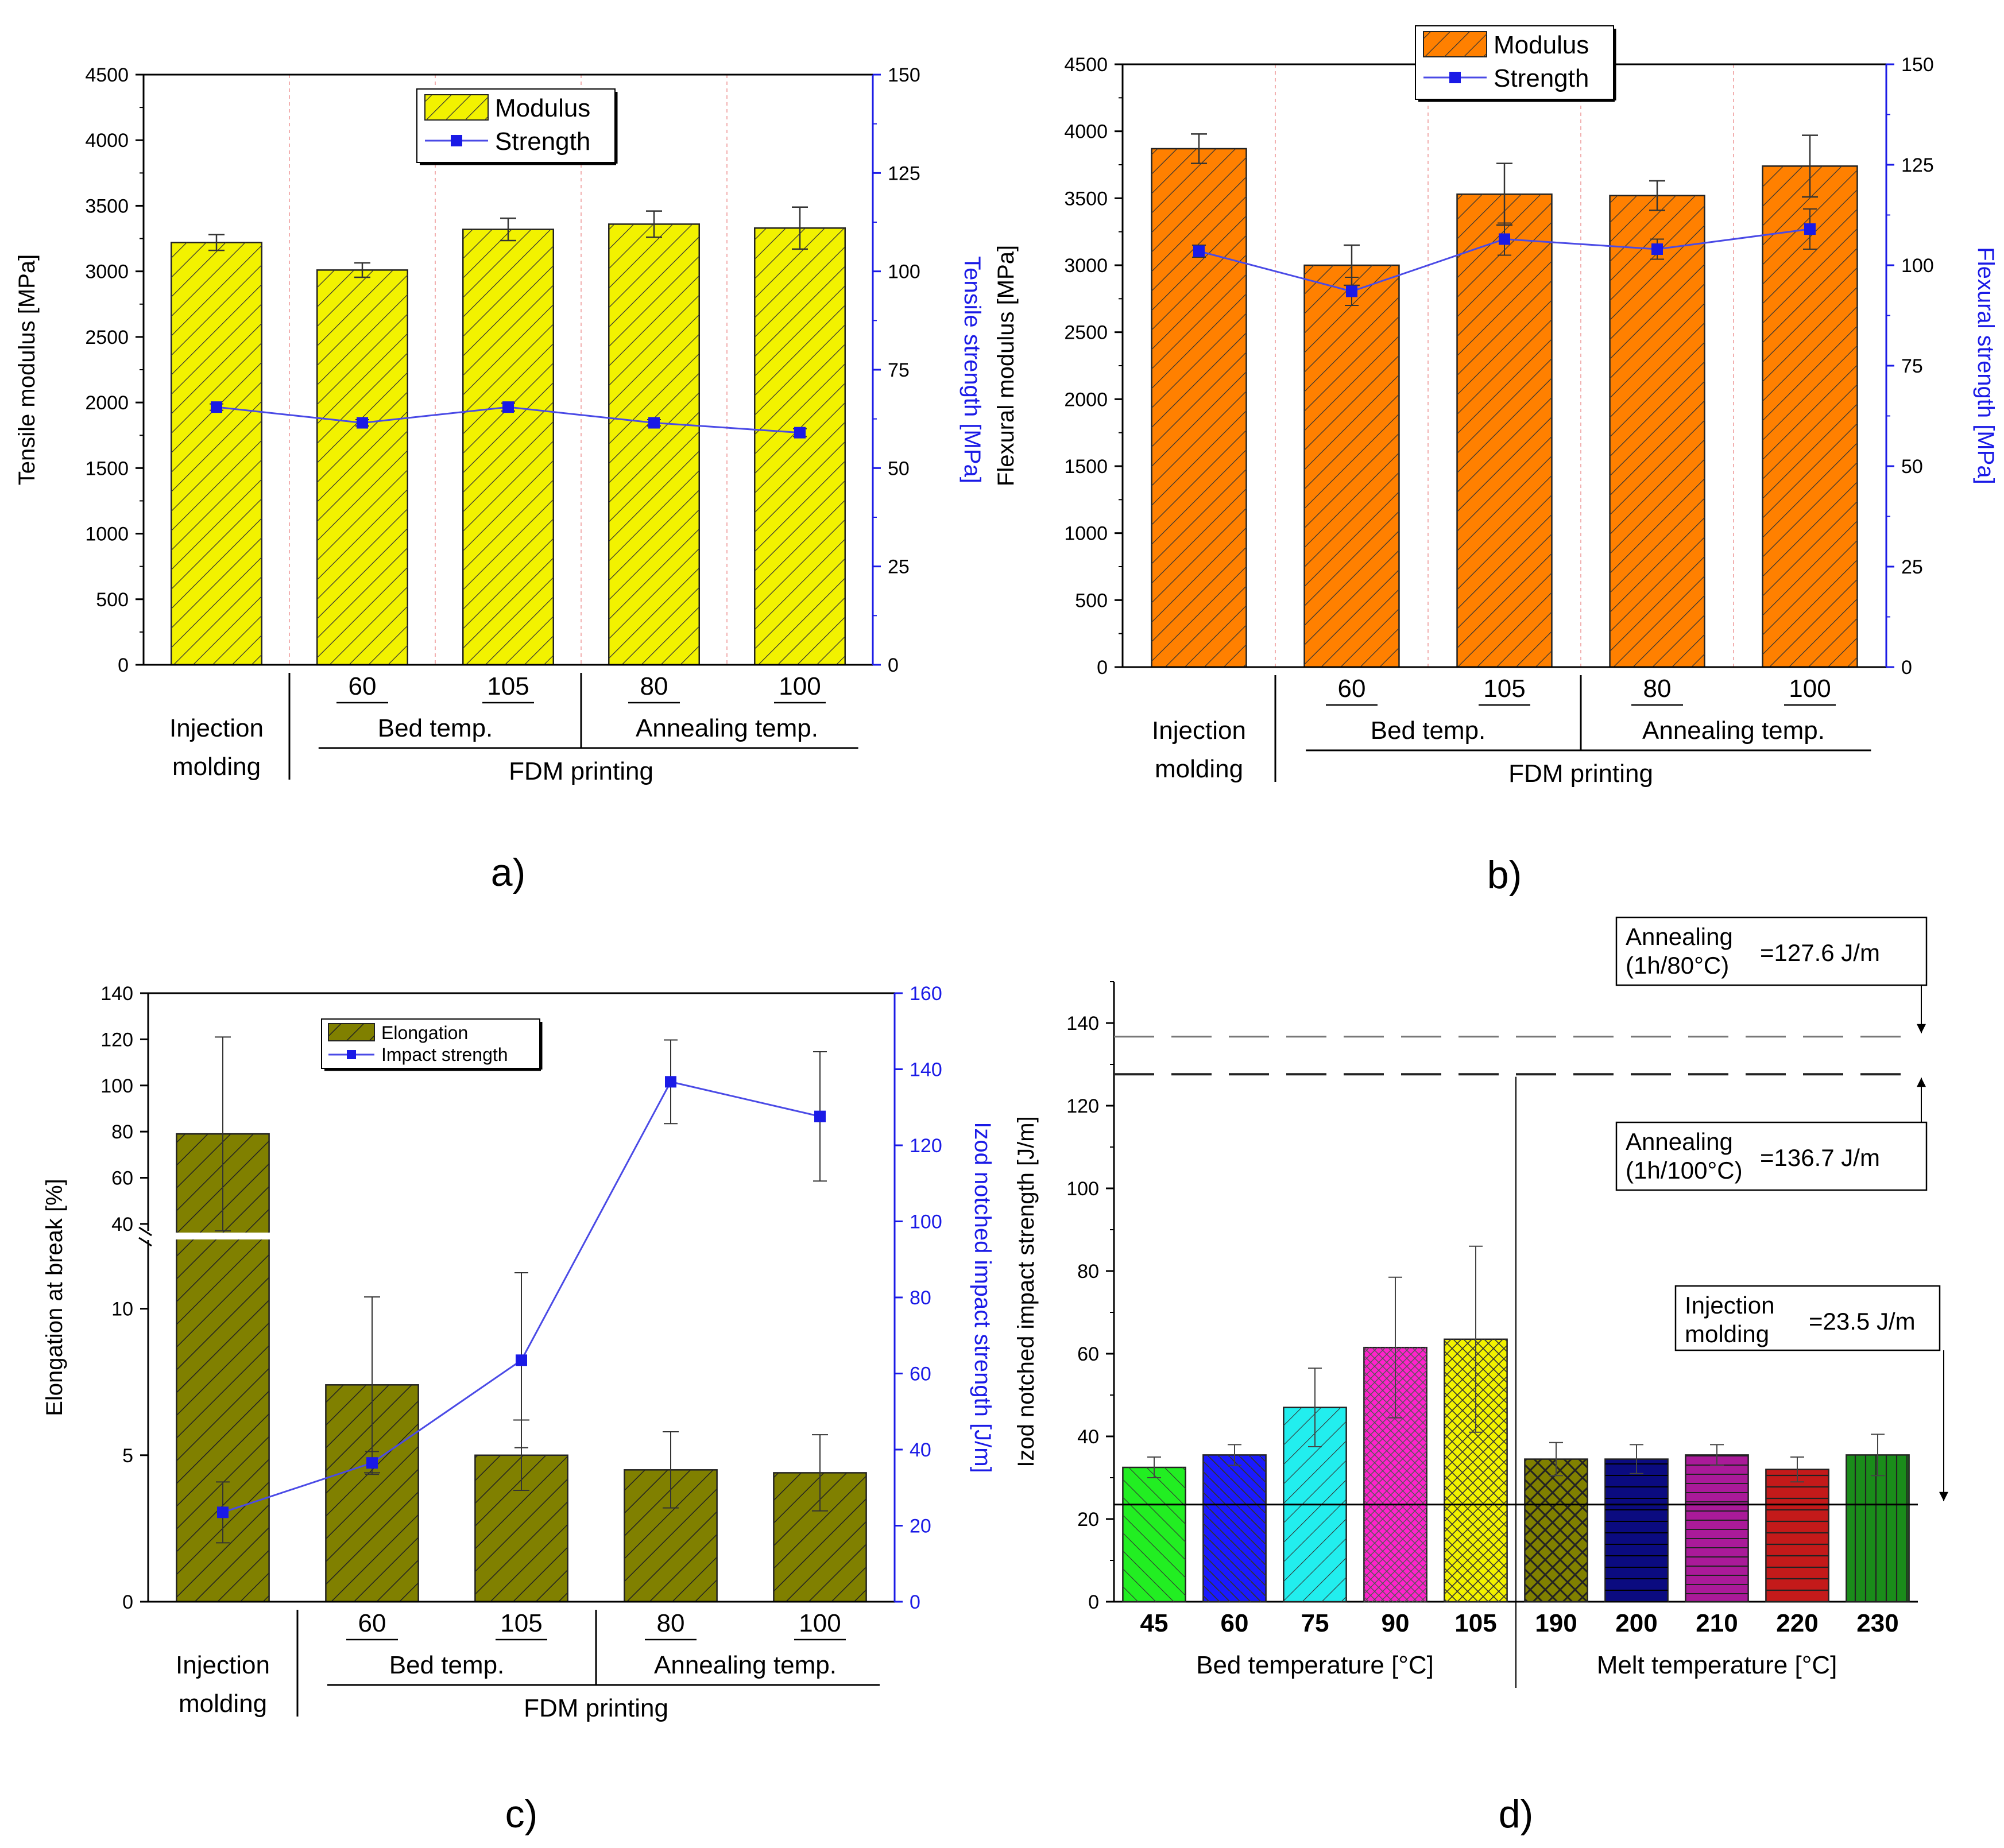  Describe the element at coordinates (1154, 1623) in the screenshot. I see `x-tick-label: 45` at that location.